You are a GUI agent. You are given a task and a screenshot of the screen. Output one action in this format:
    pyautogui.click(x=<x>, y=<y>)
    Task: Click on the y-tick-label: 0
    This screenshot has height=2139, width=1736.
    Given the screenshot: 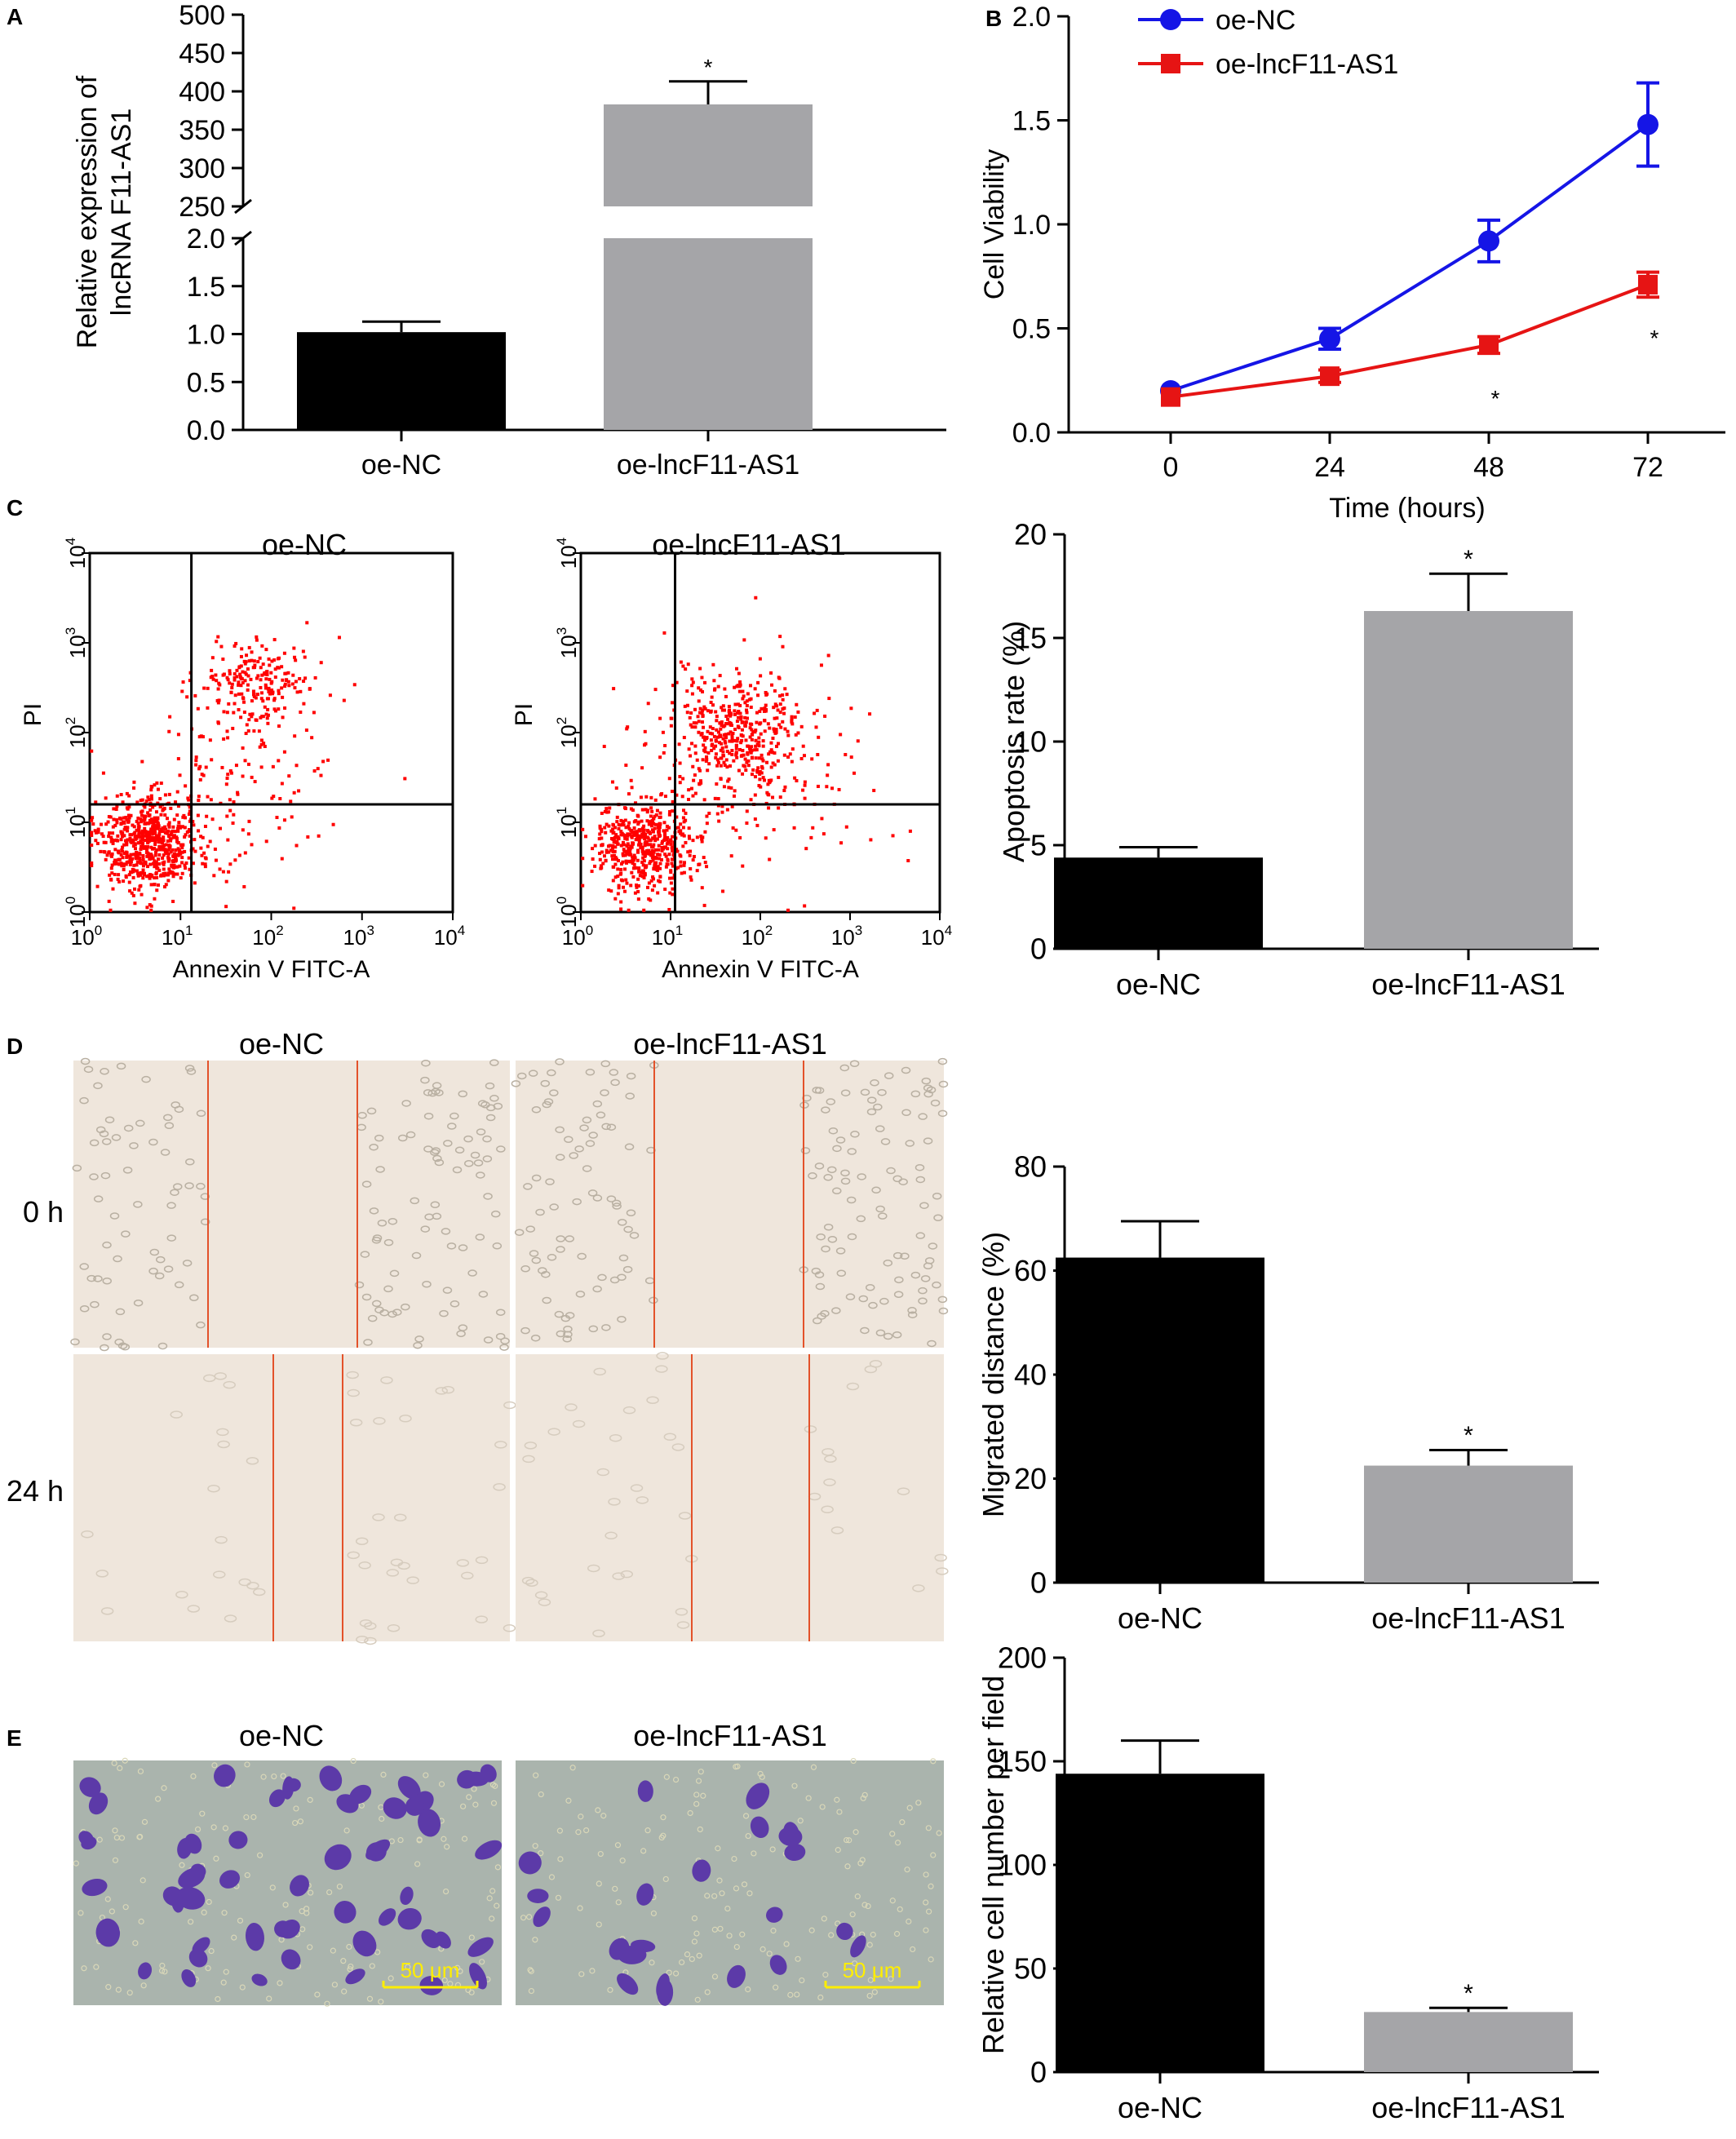 What is the action you would take?
    pyautogui.click(x=1038, y=1583)
    